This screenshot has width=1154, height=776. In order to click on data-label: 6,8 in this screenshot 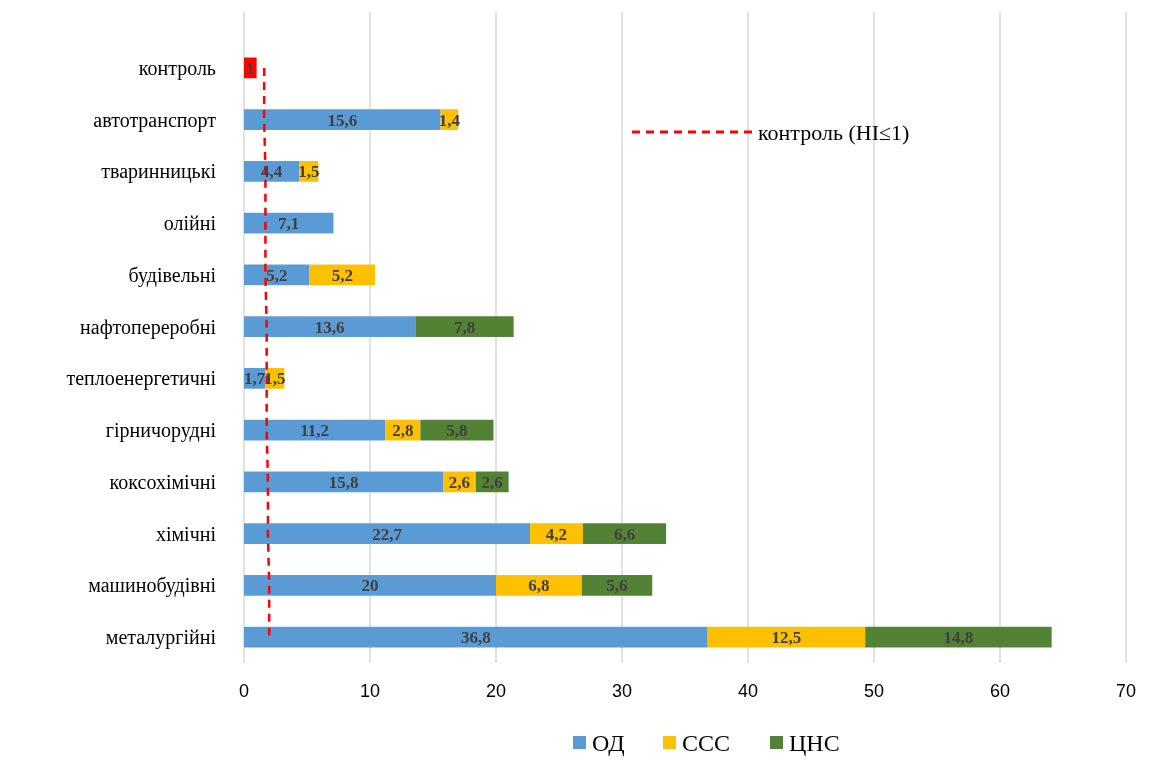, I will do `click(539, 586)`.